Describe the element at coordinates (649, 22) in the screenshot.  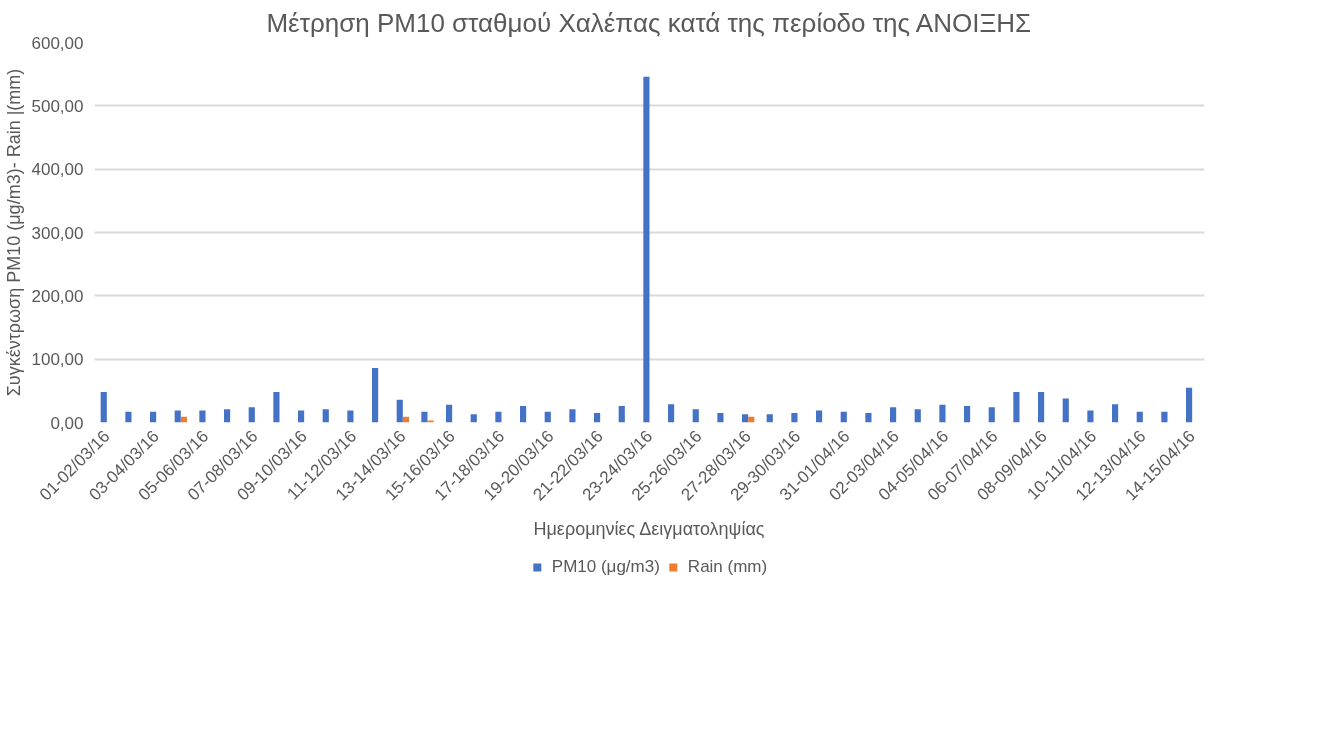
I see `chart-title: Μέτρηση PM10 σταθμού Χαλέπας κατά της περίοδο της ΑΝΟΙΞΗΣ` at that location.